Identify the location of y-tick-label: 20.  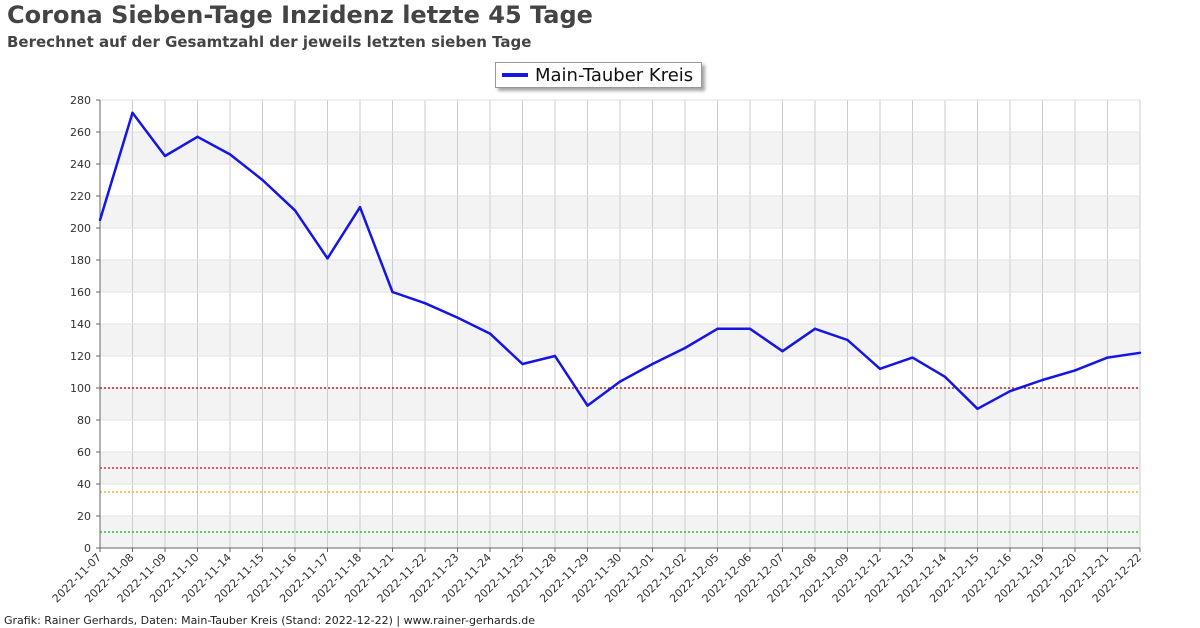
(84, 516).